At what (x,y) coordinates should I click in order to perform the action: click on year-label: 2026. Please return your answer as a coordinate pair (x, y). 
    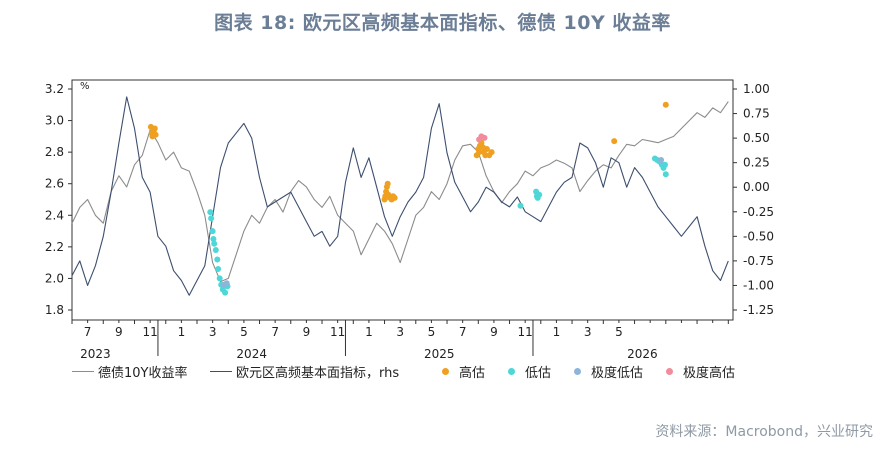
    Looking at the image, I should click on (642, 353).